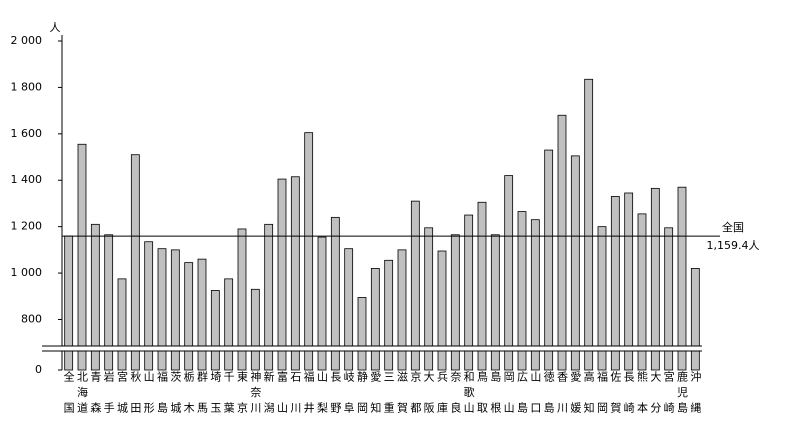  I want to click on x-tick-label: 兵庫, so click(442, 392).